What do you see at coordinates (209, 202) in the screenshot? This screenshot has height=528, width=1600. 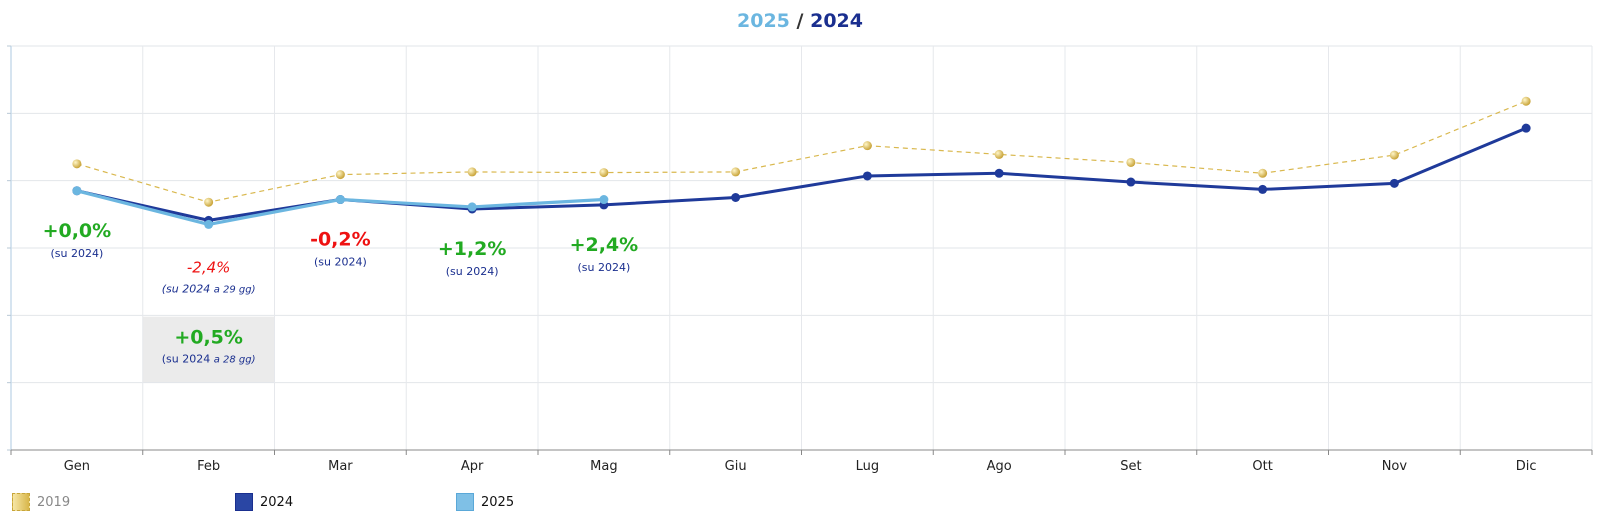 I see `data-point-2019-feb` at bounding box center [209, 202].